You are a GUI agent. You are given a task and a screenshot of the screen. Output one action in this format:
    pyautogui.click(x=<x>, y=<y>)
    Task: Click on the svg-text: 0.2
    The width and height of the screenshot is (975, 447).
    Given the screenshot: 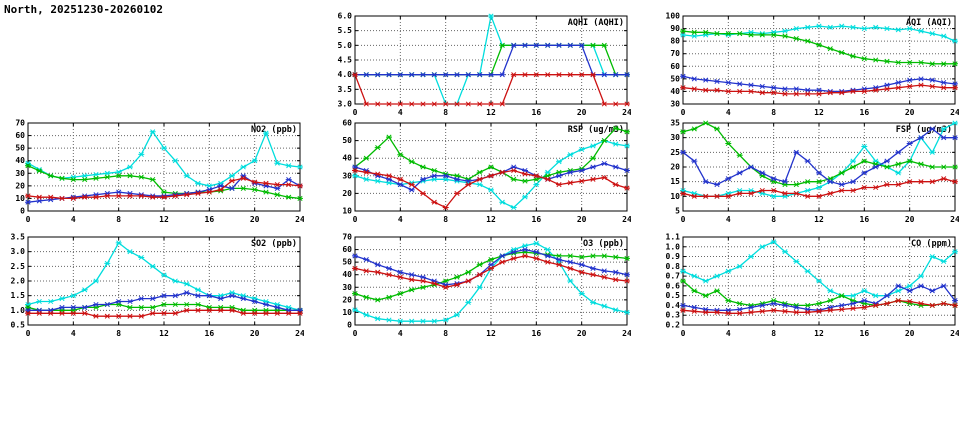 What is the action you would take?
    pyautogui.click(x=673, y=325)
    